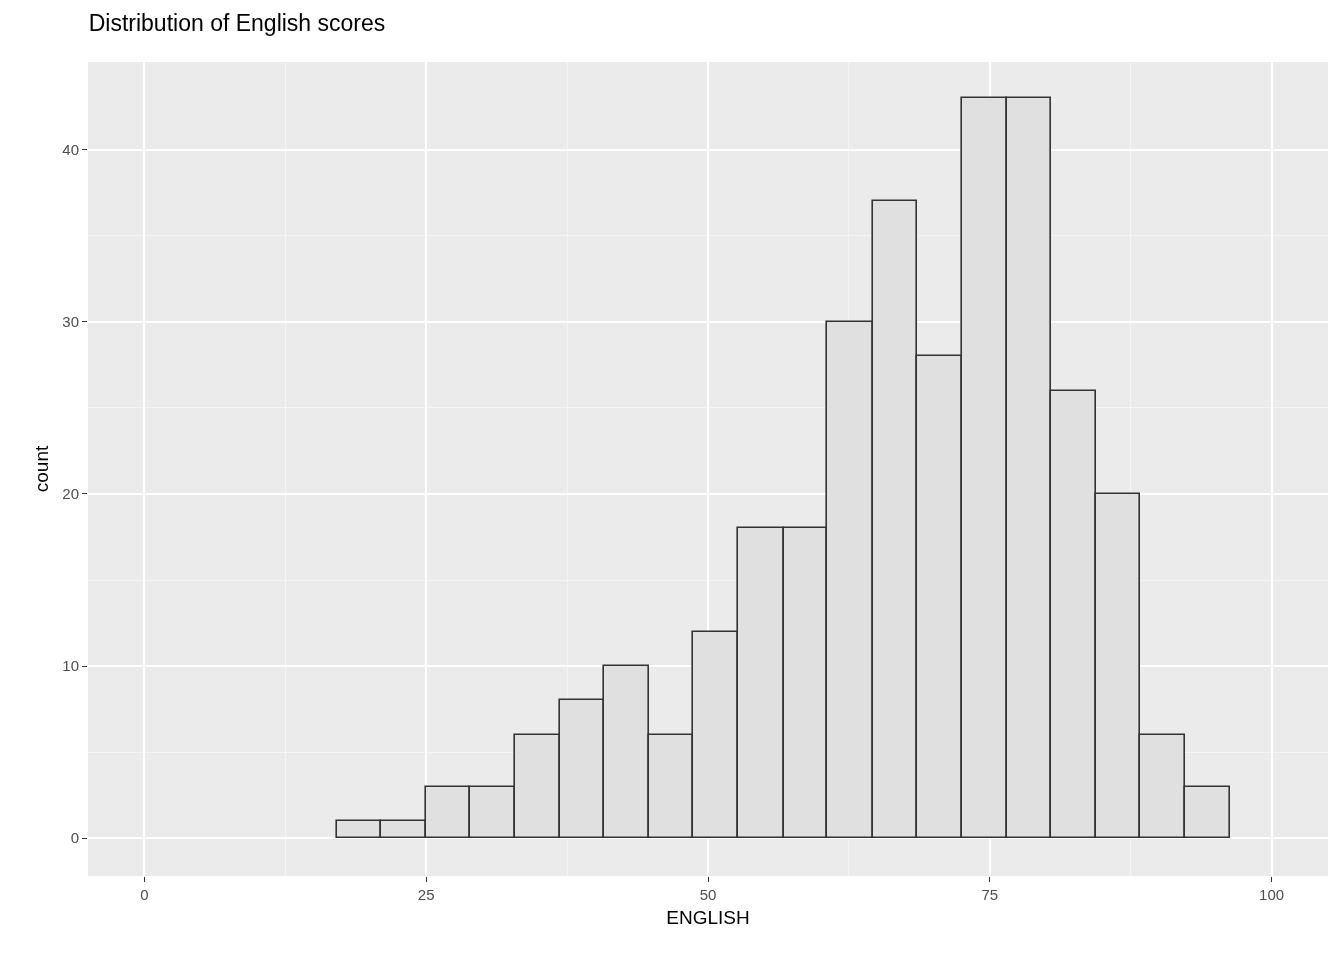 Image resolution: width=1344 pixels, height=960 pixels. I want to click on x-tick-label: 25, so click(426, 894).